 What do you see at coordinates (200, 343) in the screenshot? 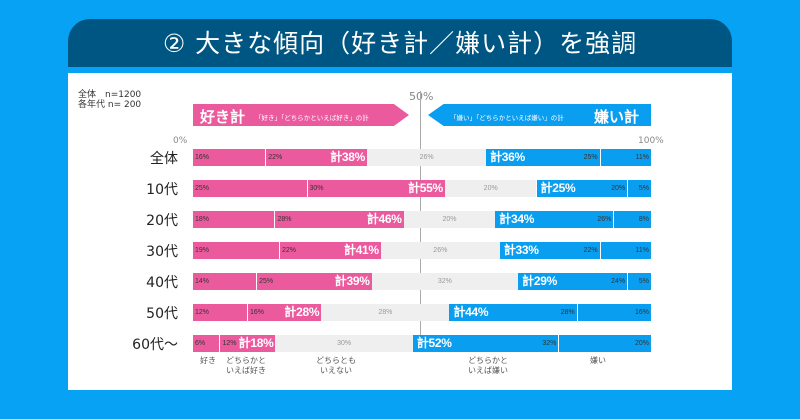
I see `data-label: 6%` at bounding box center [200, 343].